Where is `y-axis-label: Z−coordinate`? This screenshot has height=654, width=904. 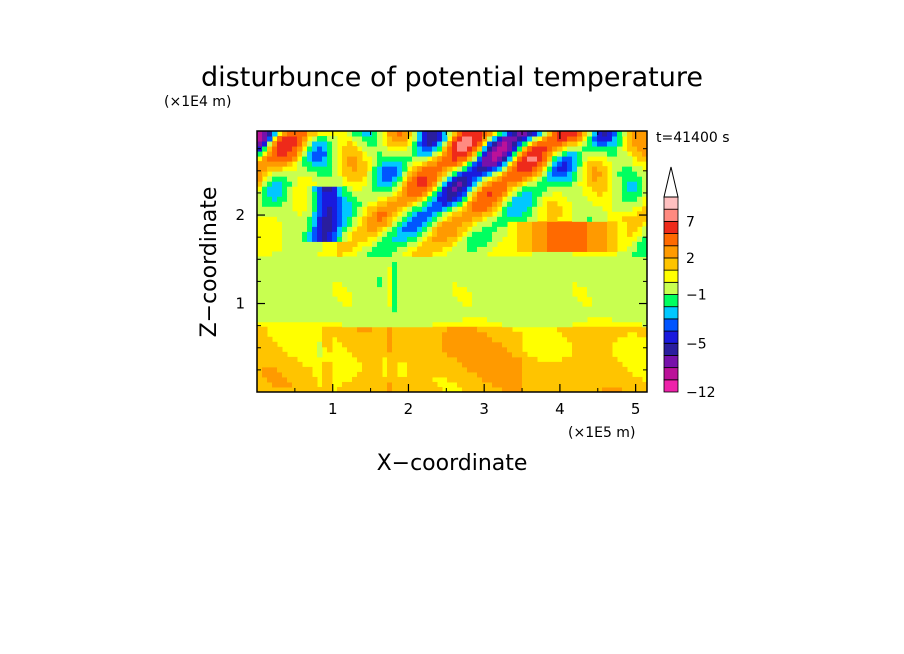
y-axis-label: Z−coordinate is located at coordinates (209, 262).